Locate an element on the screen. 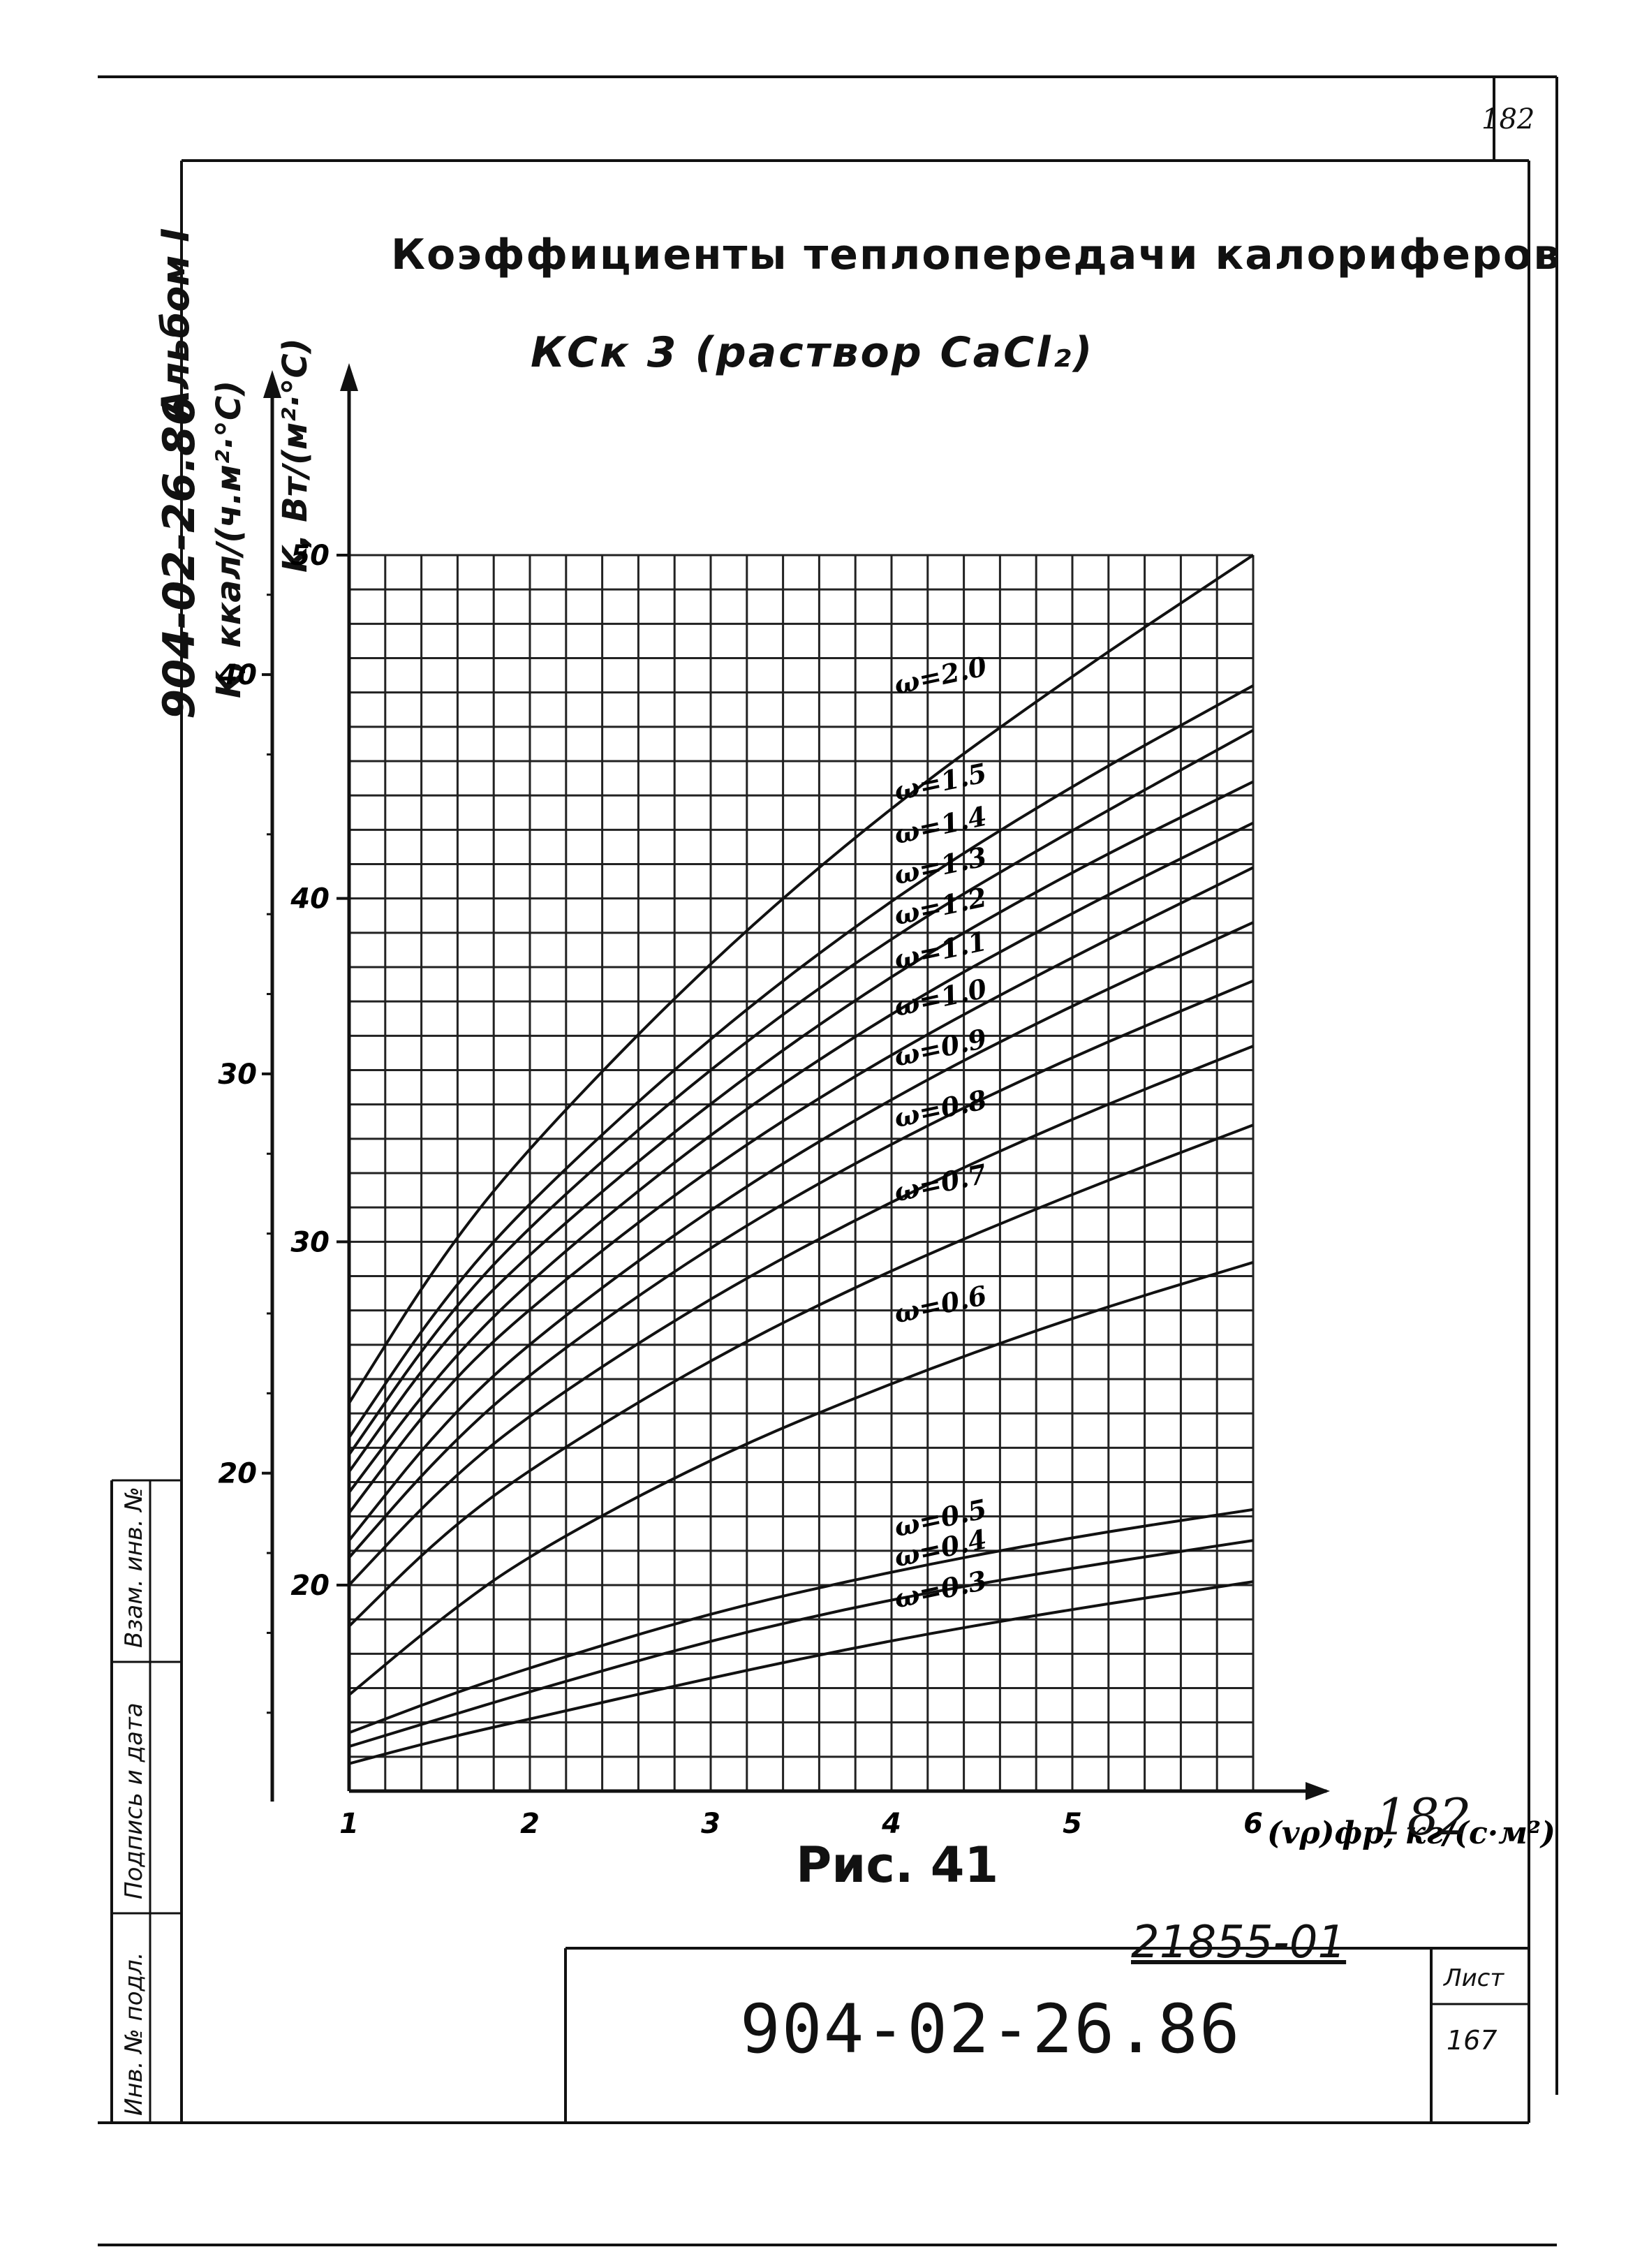 Image resolution: width=1649 pixels, height=2268 pixels. figure-label: Рис. 41 is located at coordinates (897, 1865).